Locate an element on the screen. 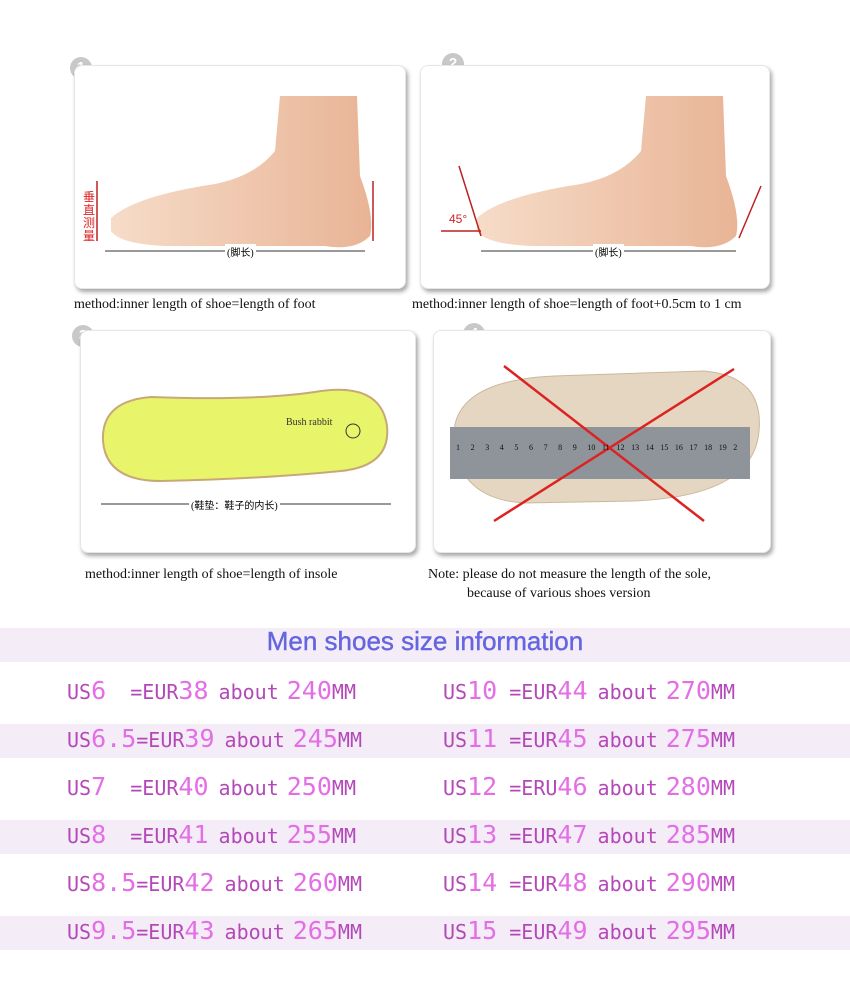  angle-label: 45° is located at coordinates (458, 219).